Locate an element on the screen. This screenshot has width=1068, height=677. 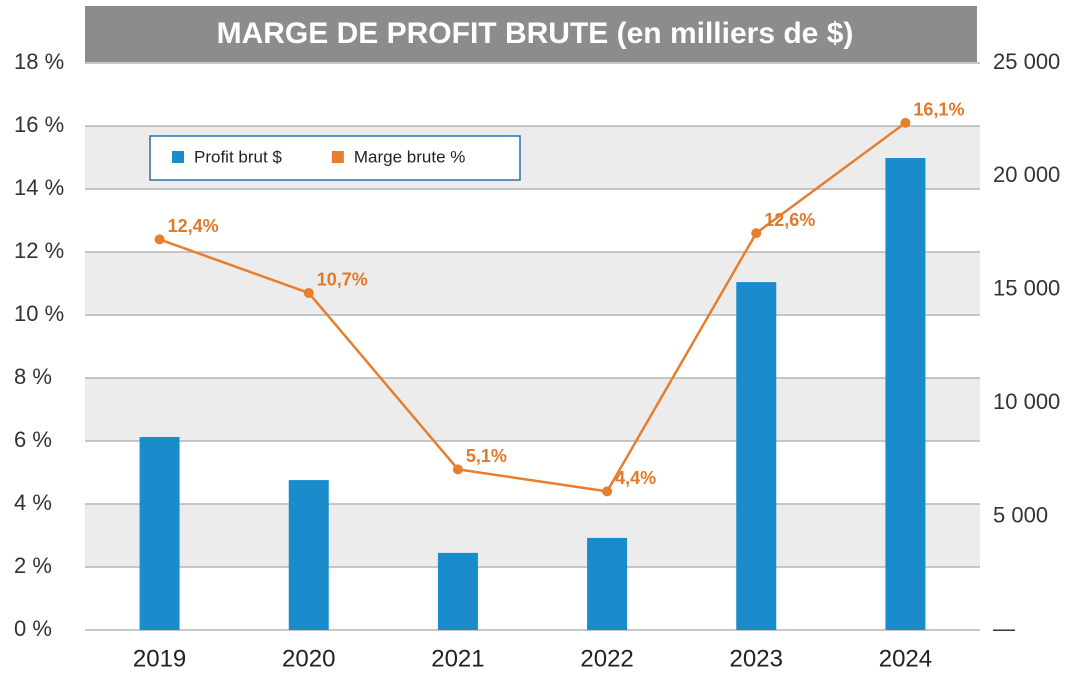
data-label: 5,1% is located at coordinates (486, 456).